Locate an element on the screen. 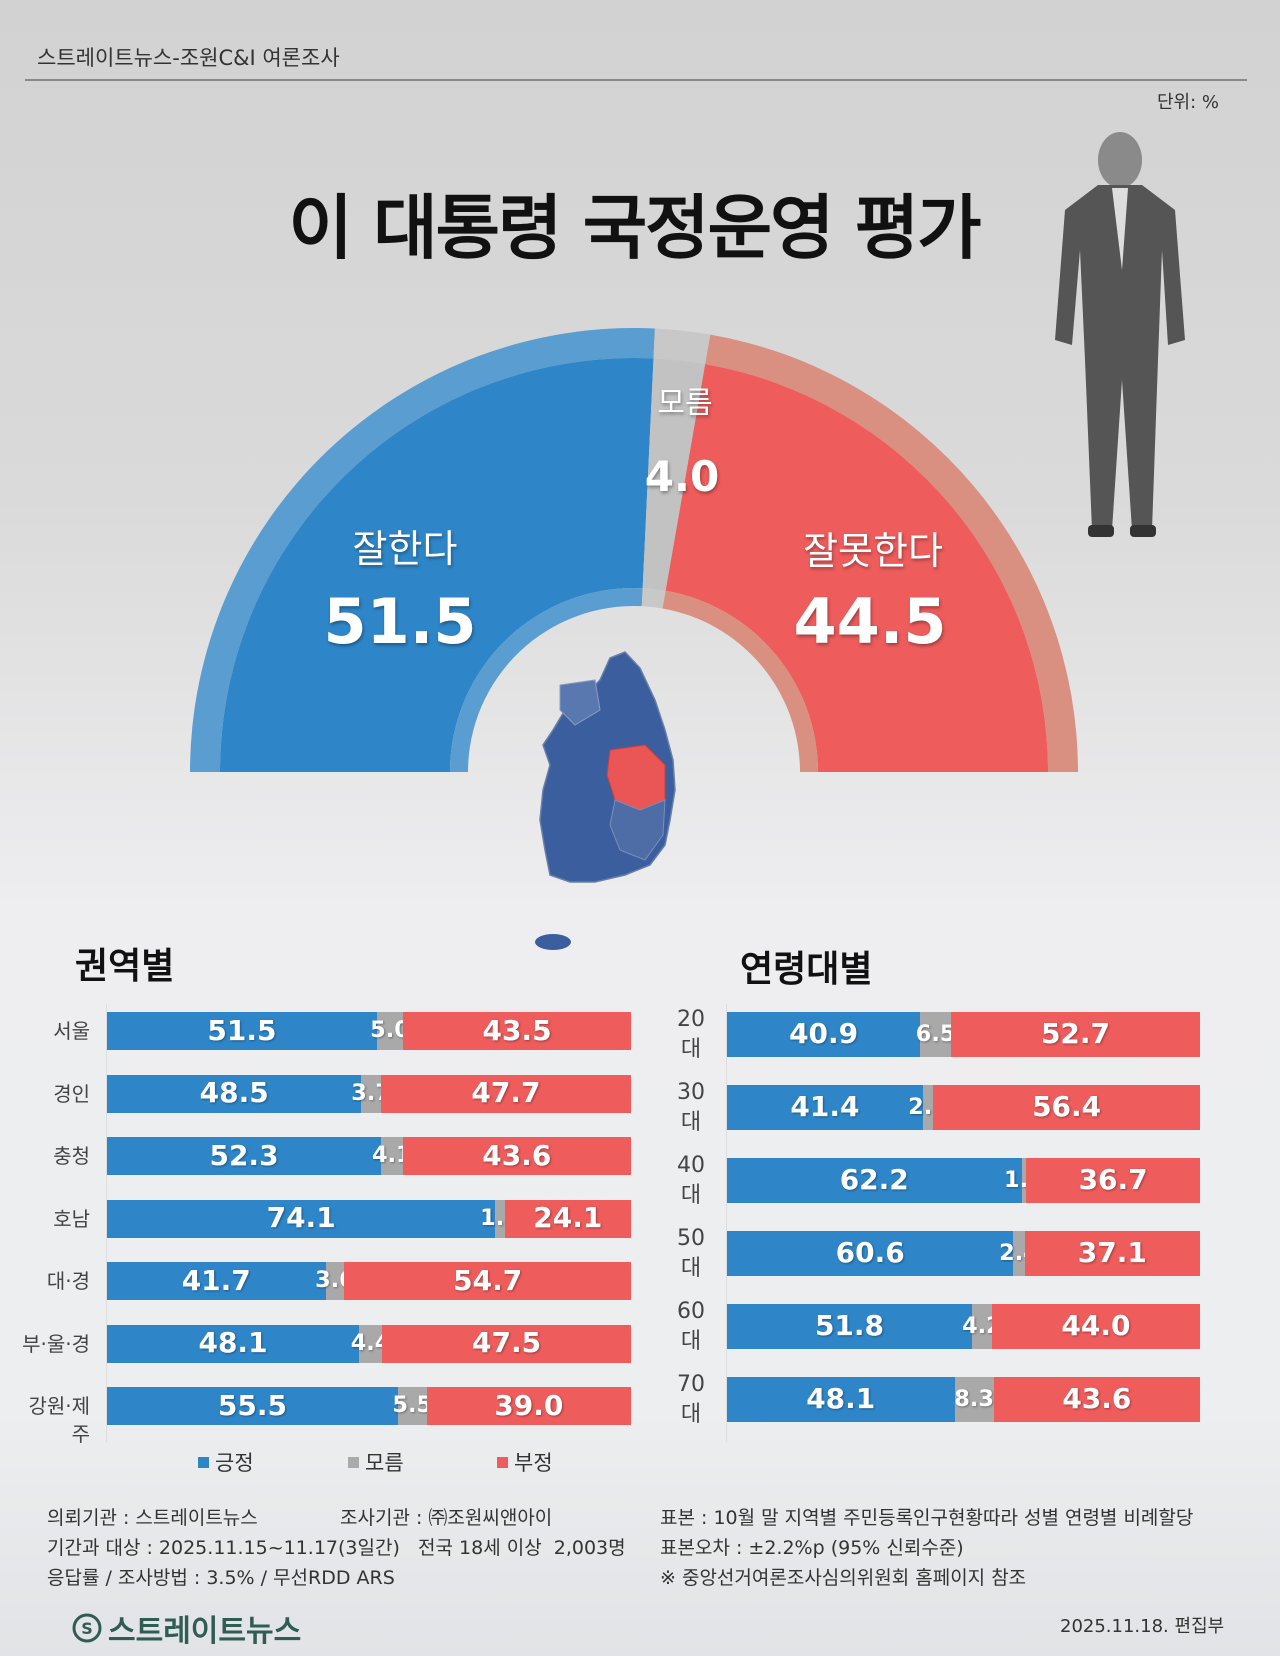  stacked-bar: 51.5 5.0 43.5 is located at coordinates (369, 1031).